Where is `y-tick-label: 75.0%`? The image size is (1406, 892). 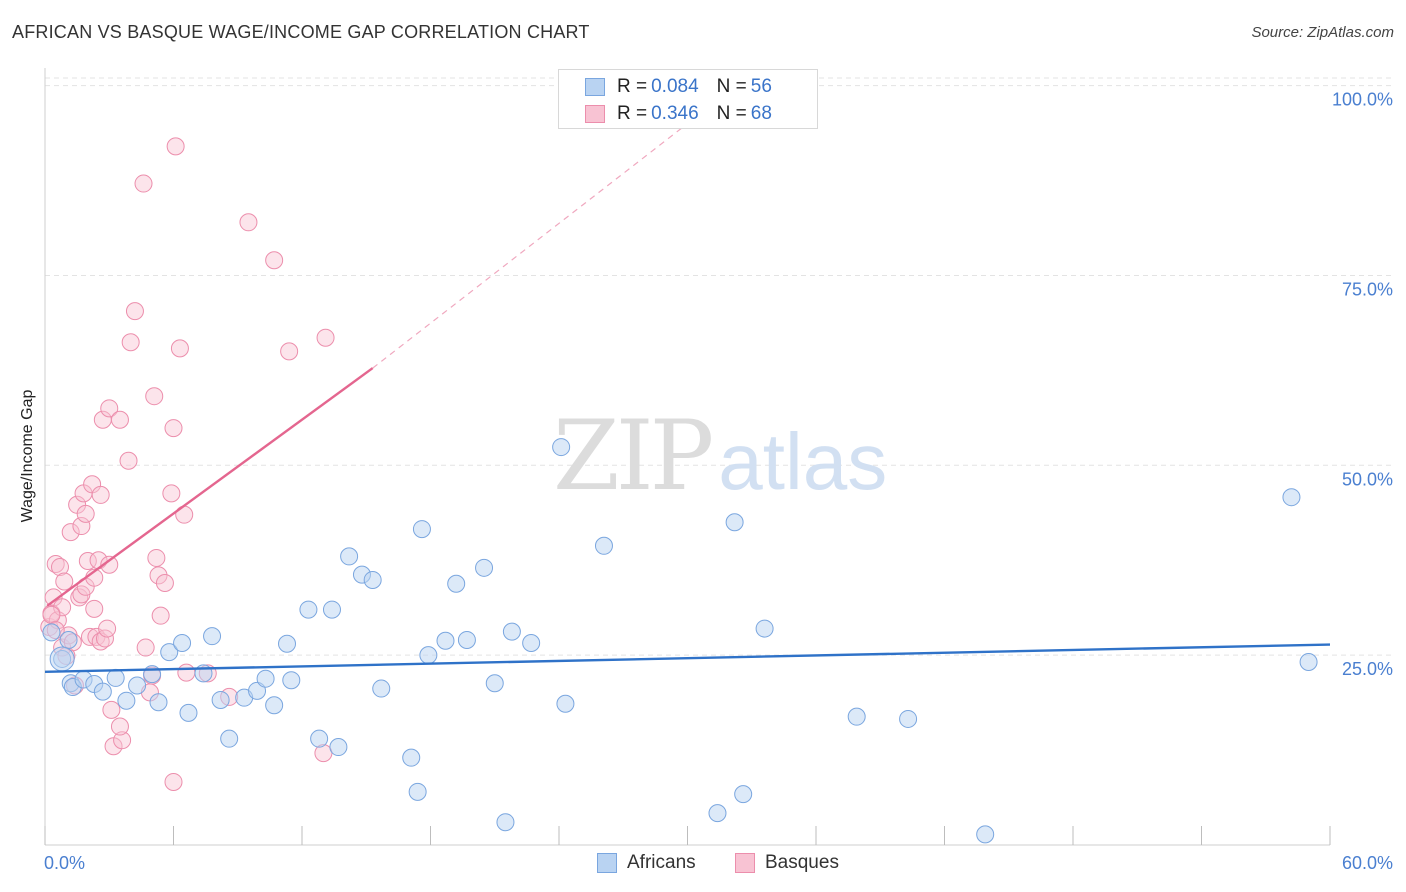 y-tick-label: 75.0% is located at coordinates (1367, 289).